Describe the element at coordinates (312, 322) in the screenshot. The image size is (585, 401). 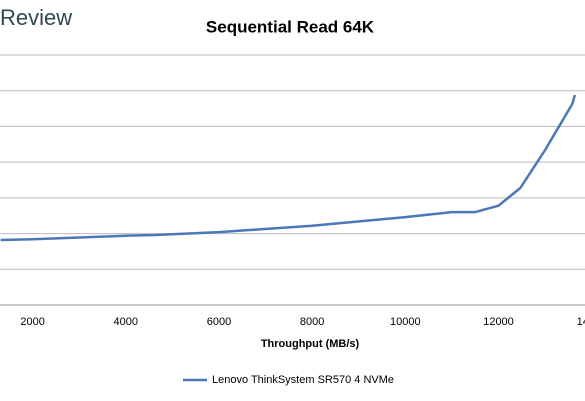
I see `x-tick-label: 8000` at that location.